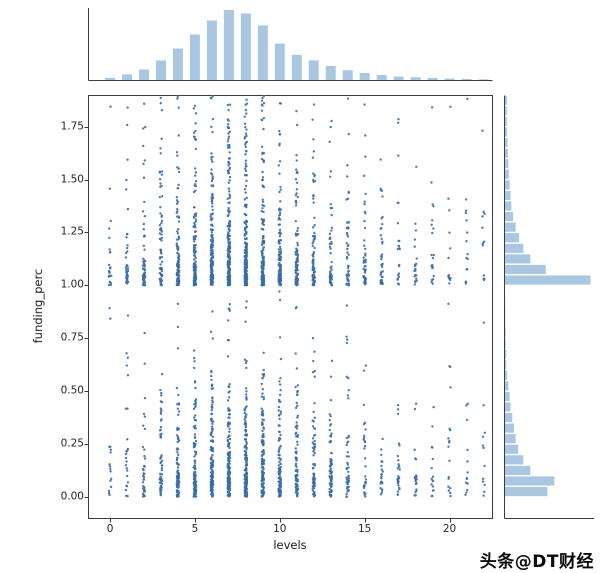 This screenshot has height=573, width=600. Describe the element at coordinates (449, 529) in the screenshot. I see `x-tick-label: 20` at that location.